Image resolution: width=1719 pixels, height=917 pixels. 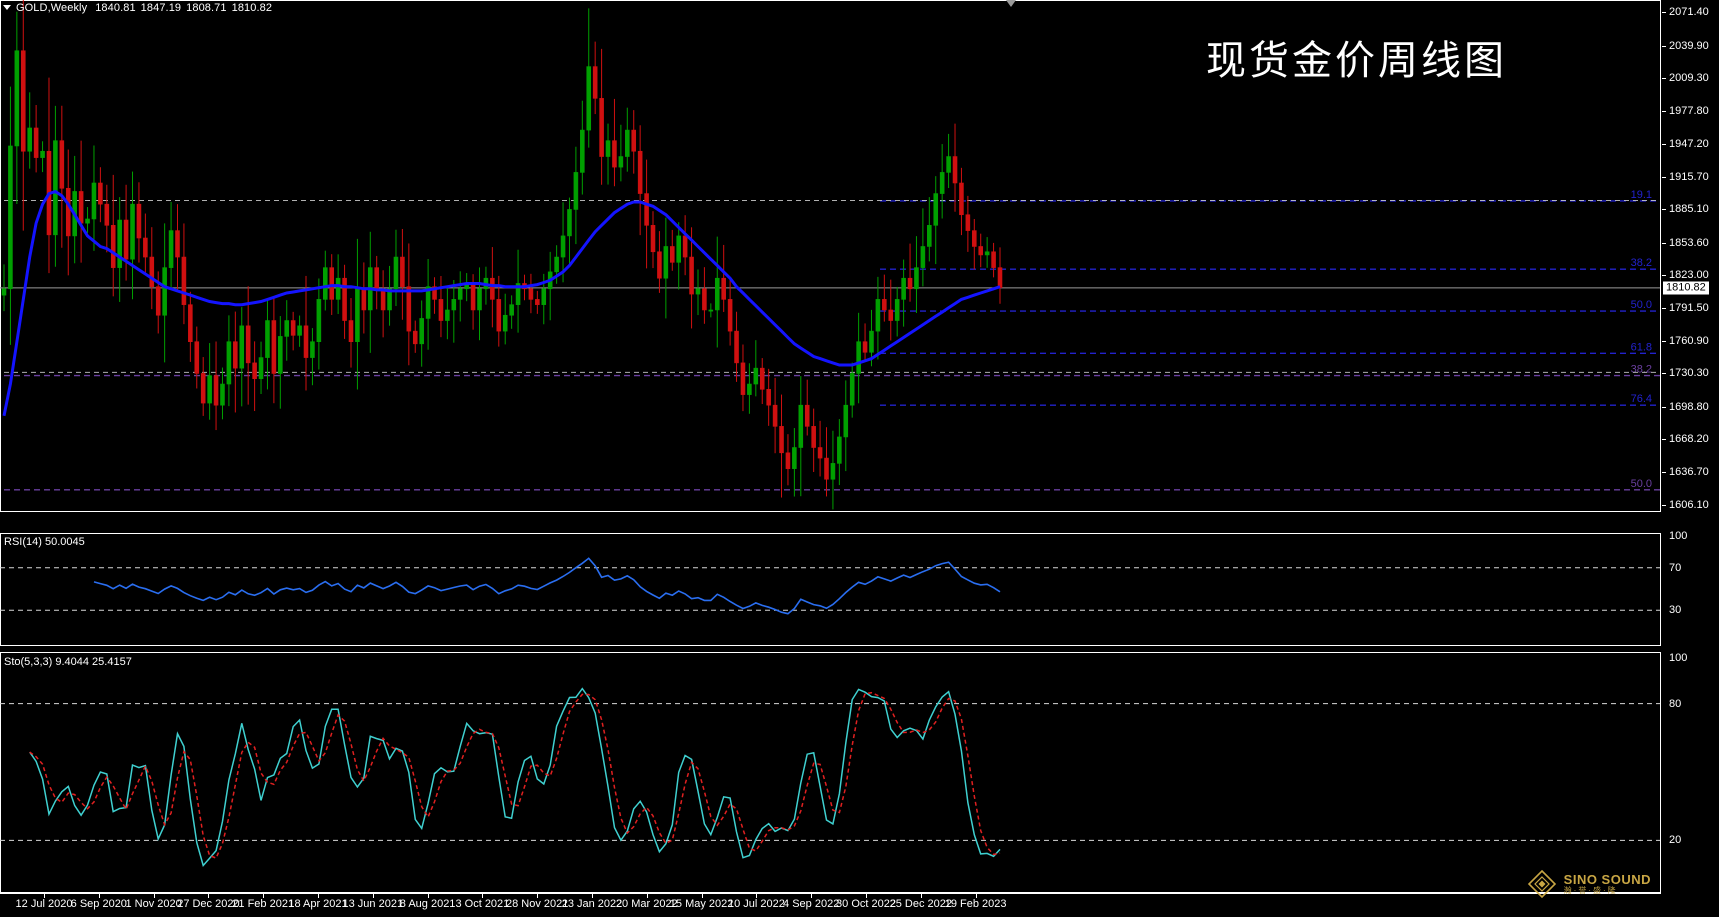 What do you see at coordinates (1641, 195) in the screenshot?
I see `svg-text: 19.1` at bounding box center [1641, 195].